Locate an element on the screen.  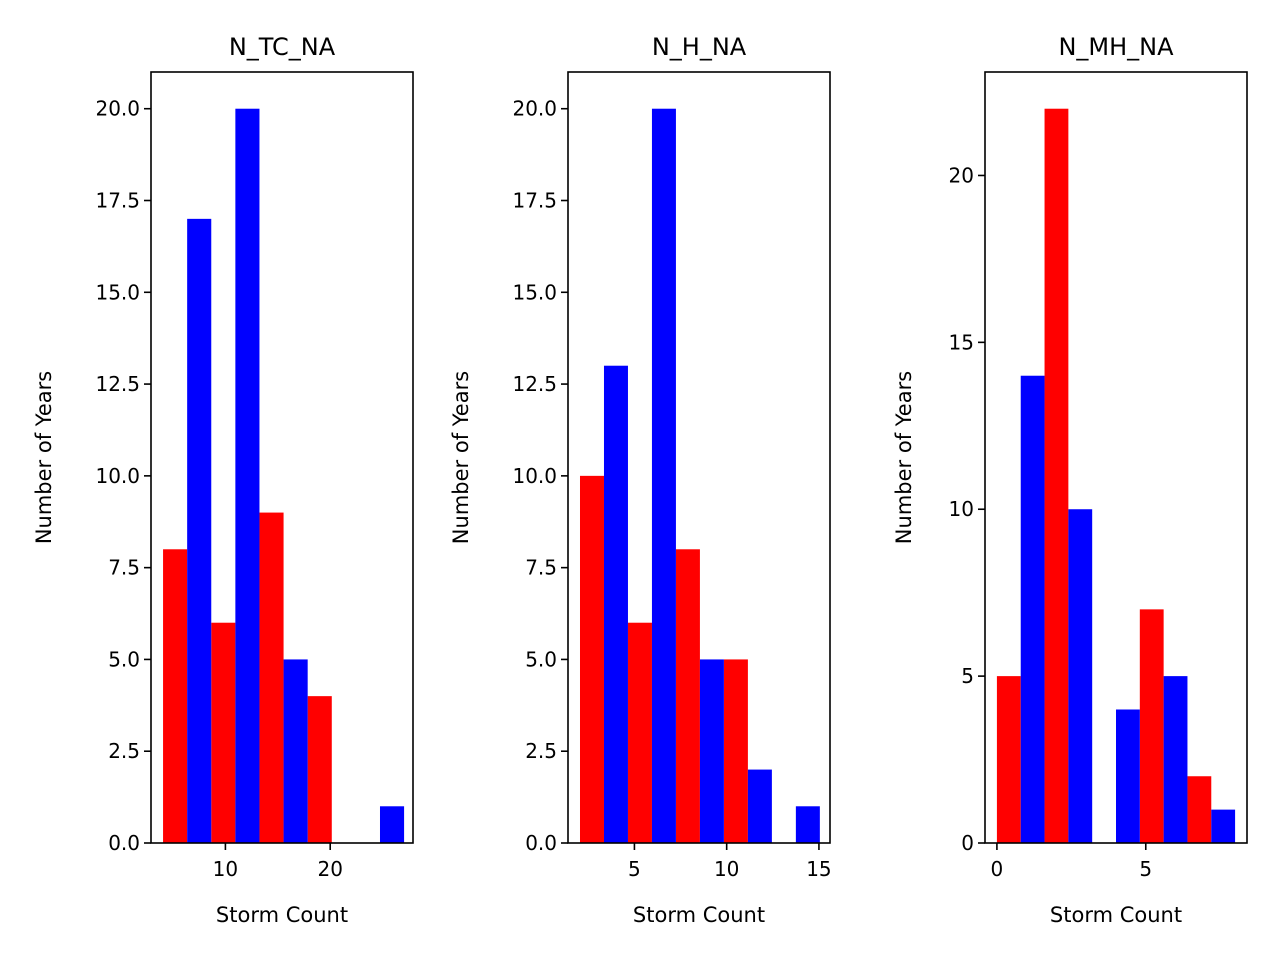
y-tick-label: 5 is located at coordinates (967, 676).